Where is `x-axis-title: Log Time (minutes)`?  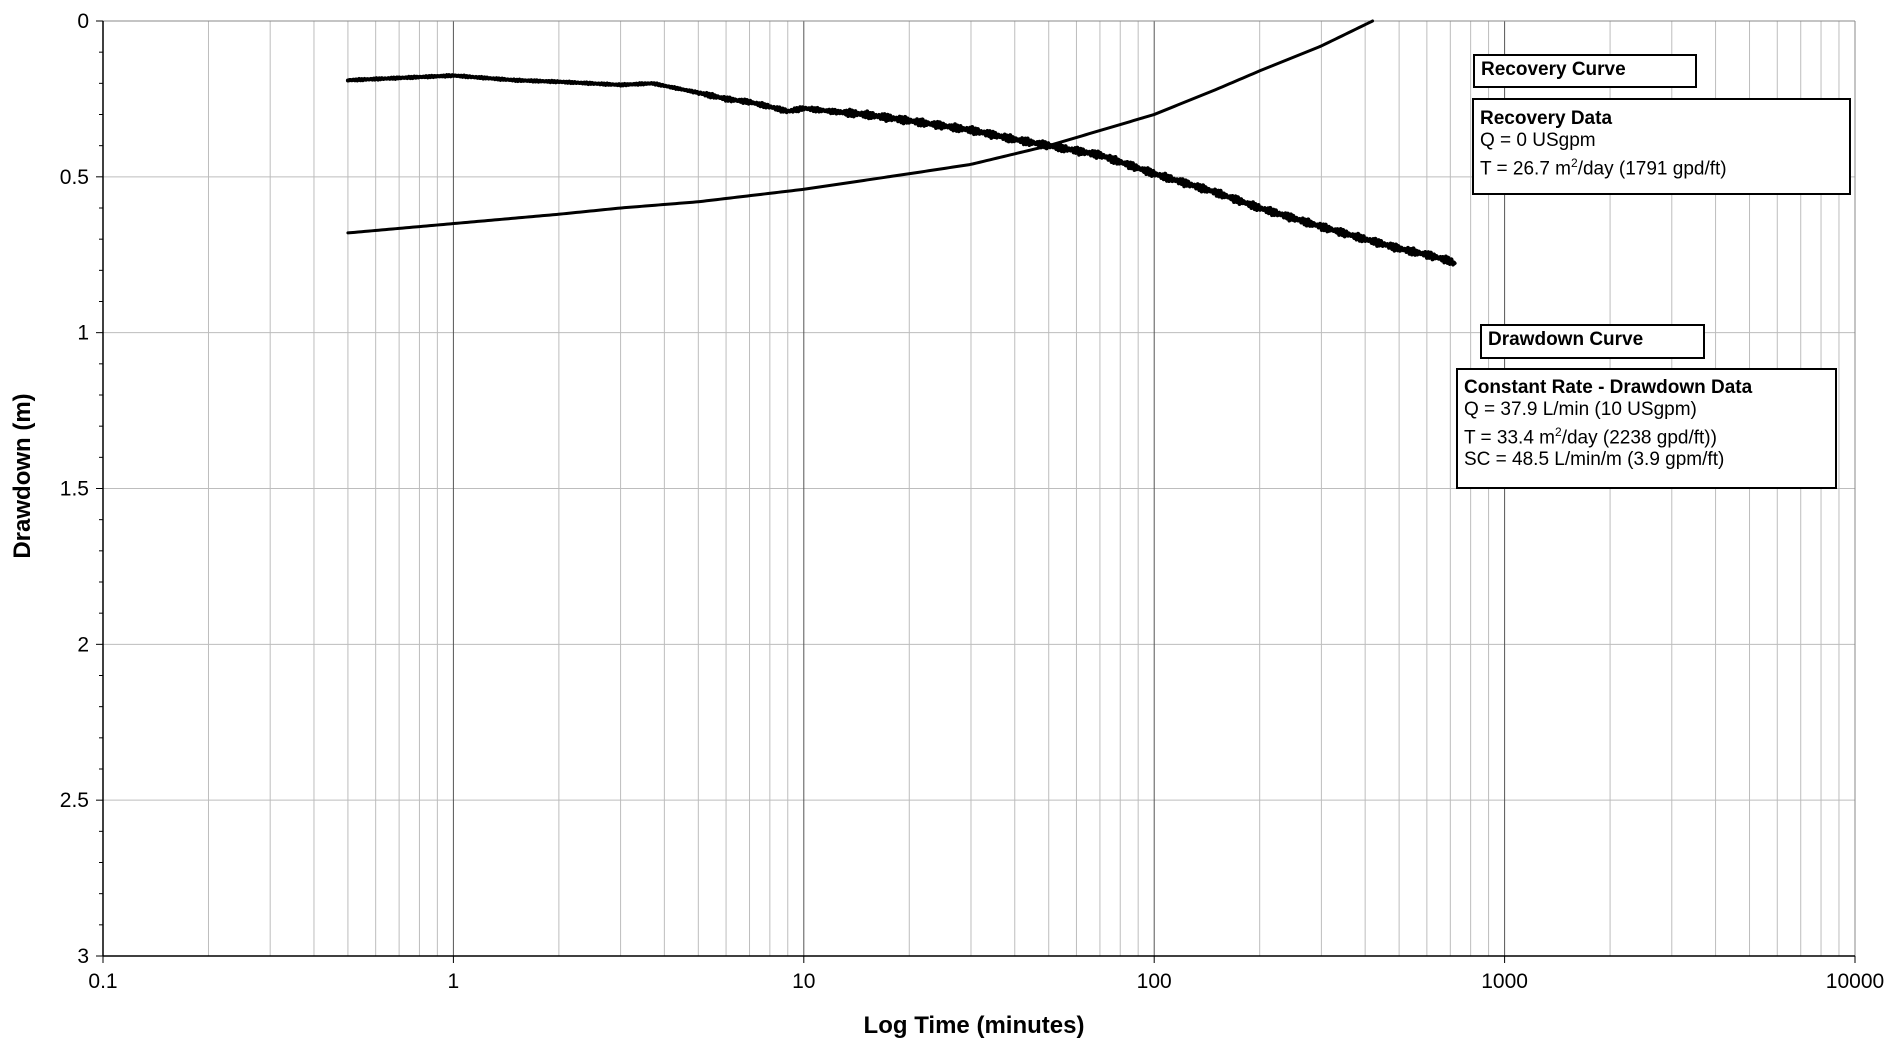 x-axis-title: Log Time (minutes) is located at coordinates (974, 1025).